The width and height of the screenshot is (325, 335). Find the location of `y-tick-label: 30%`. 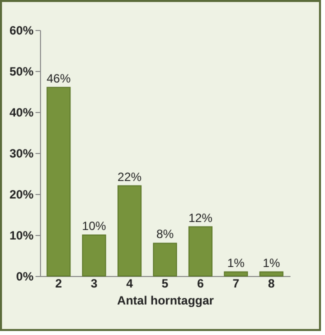

y-tick-label: 30% is located at coordinates (21, 153).